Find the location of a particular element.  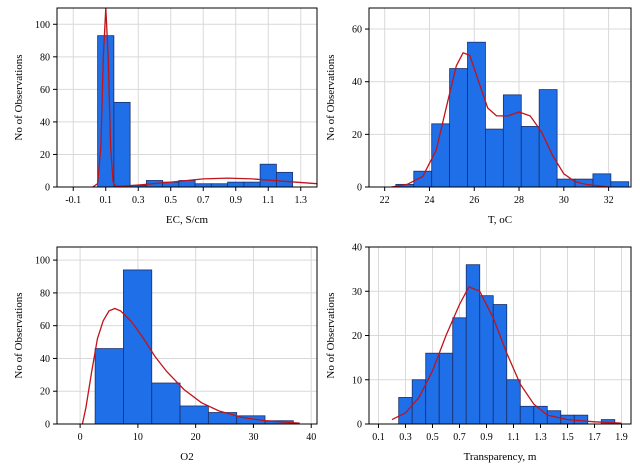

x-tick-label: 20 is located at coordinates (196, 437).